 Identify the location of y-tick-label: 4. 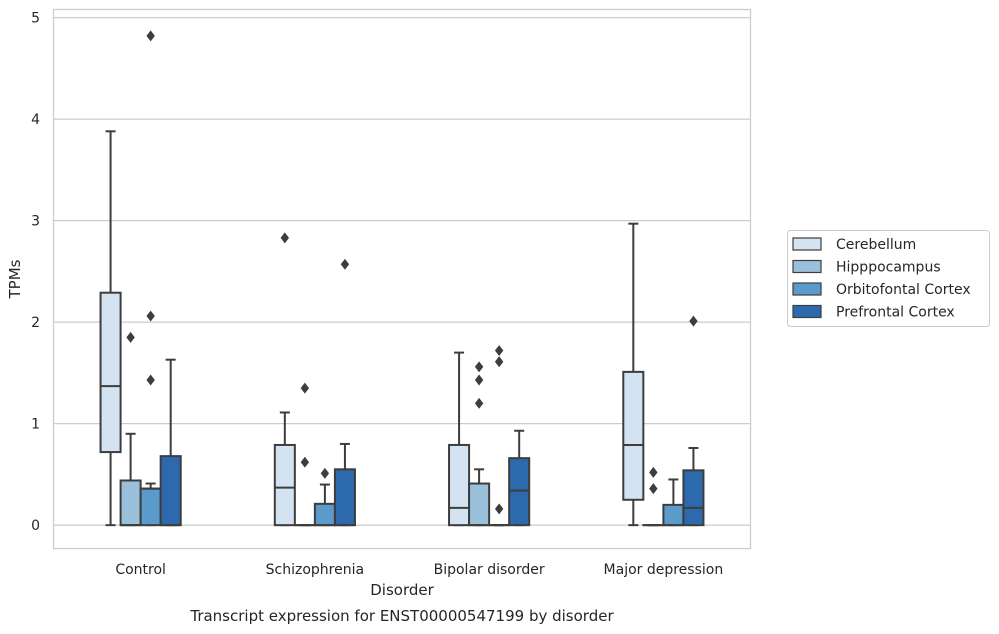
(35, 120).